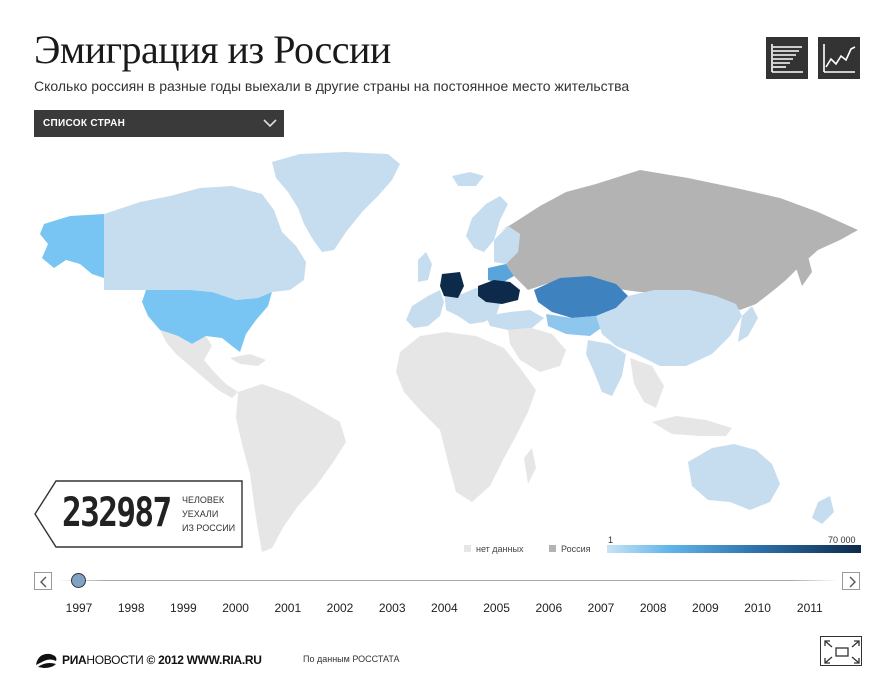 The width and height of the screenshot is (894, 684). I want to click on country-kazakhstan, so click(581, 297).